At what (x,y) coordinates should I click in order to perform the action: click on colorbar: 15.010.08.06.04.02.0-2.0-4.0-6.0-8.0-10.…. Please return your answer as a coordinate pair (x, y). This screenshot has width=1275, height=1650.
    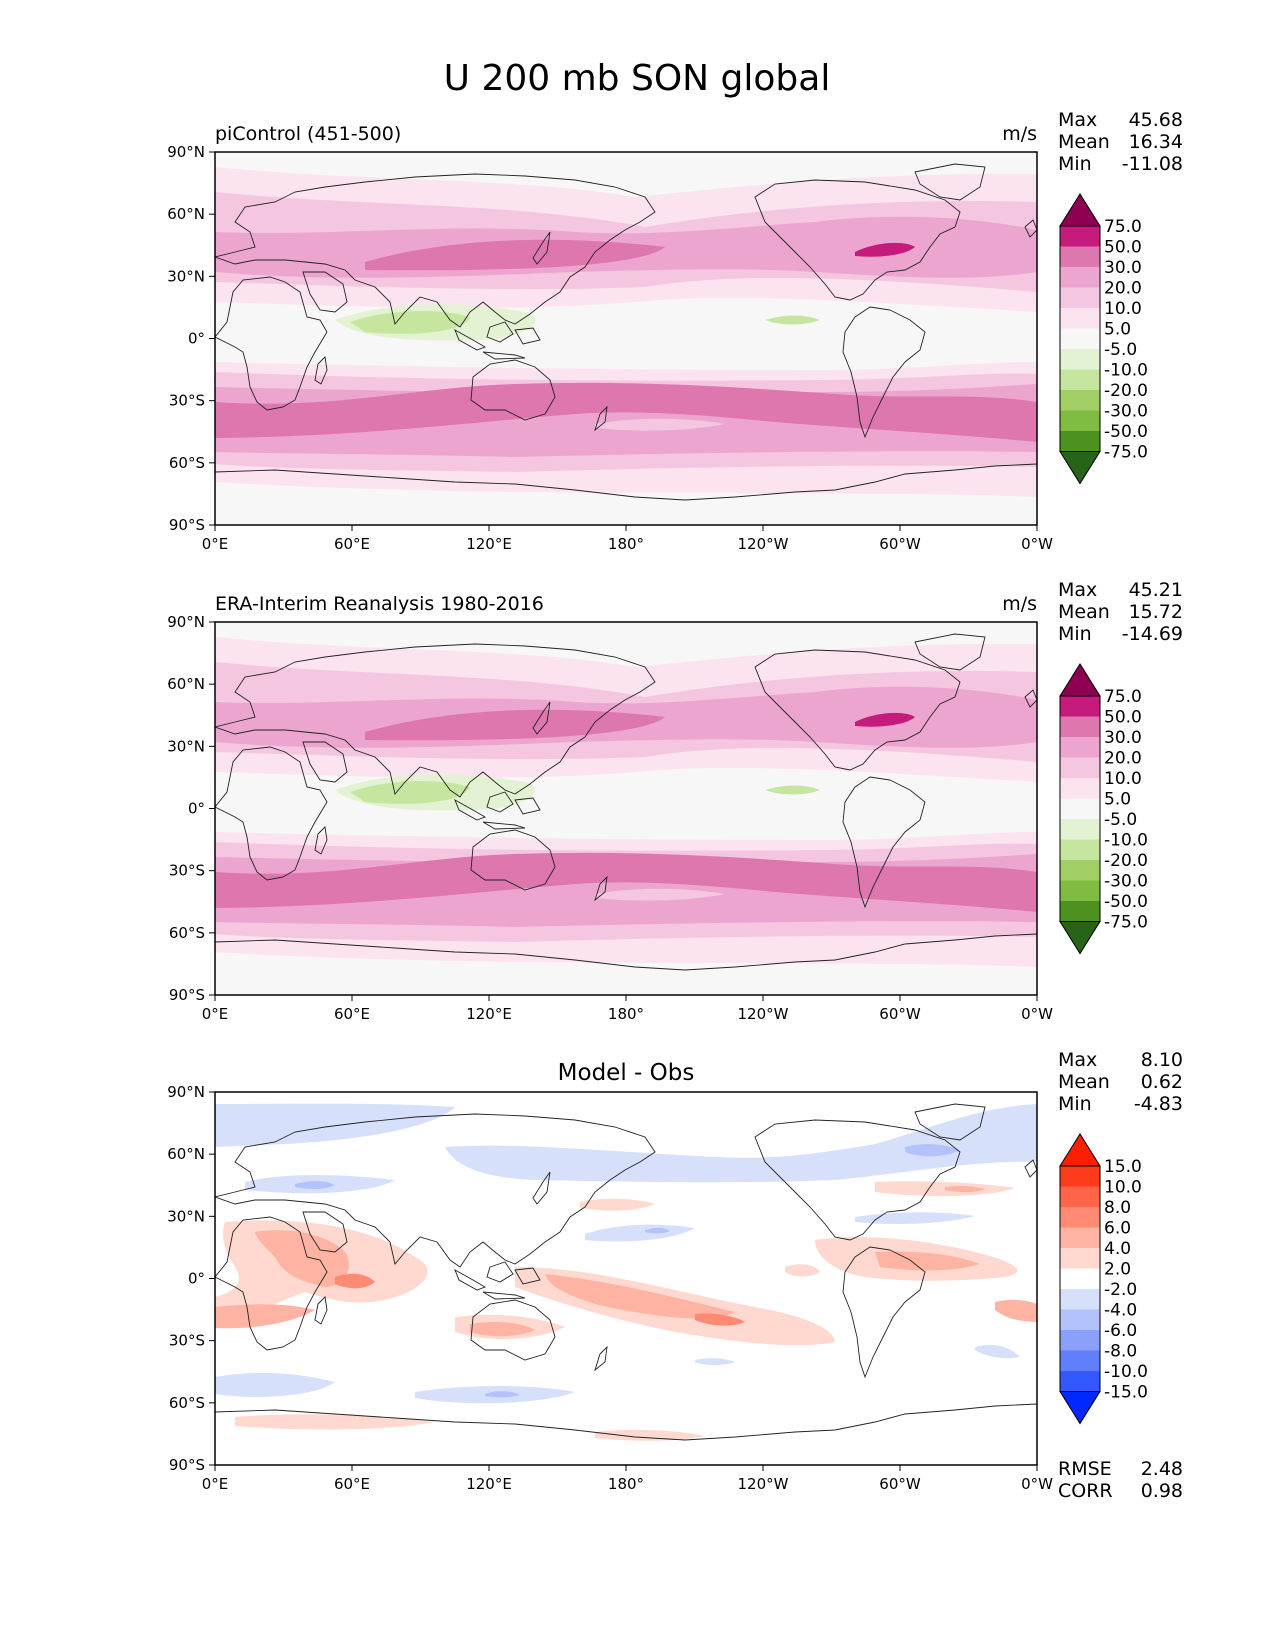
    Looking at the image, I should click on (1103, 1279).